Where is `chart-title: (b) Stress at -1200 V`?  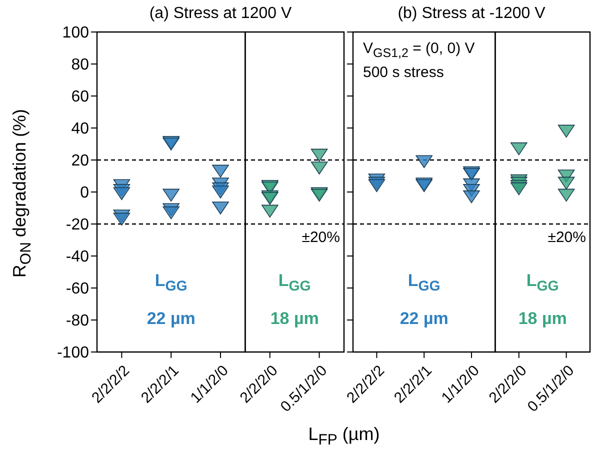 chart-title: (b) Stress at -1200 V is located at coordinates (471, 14).